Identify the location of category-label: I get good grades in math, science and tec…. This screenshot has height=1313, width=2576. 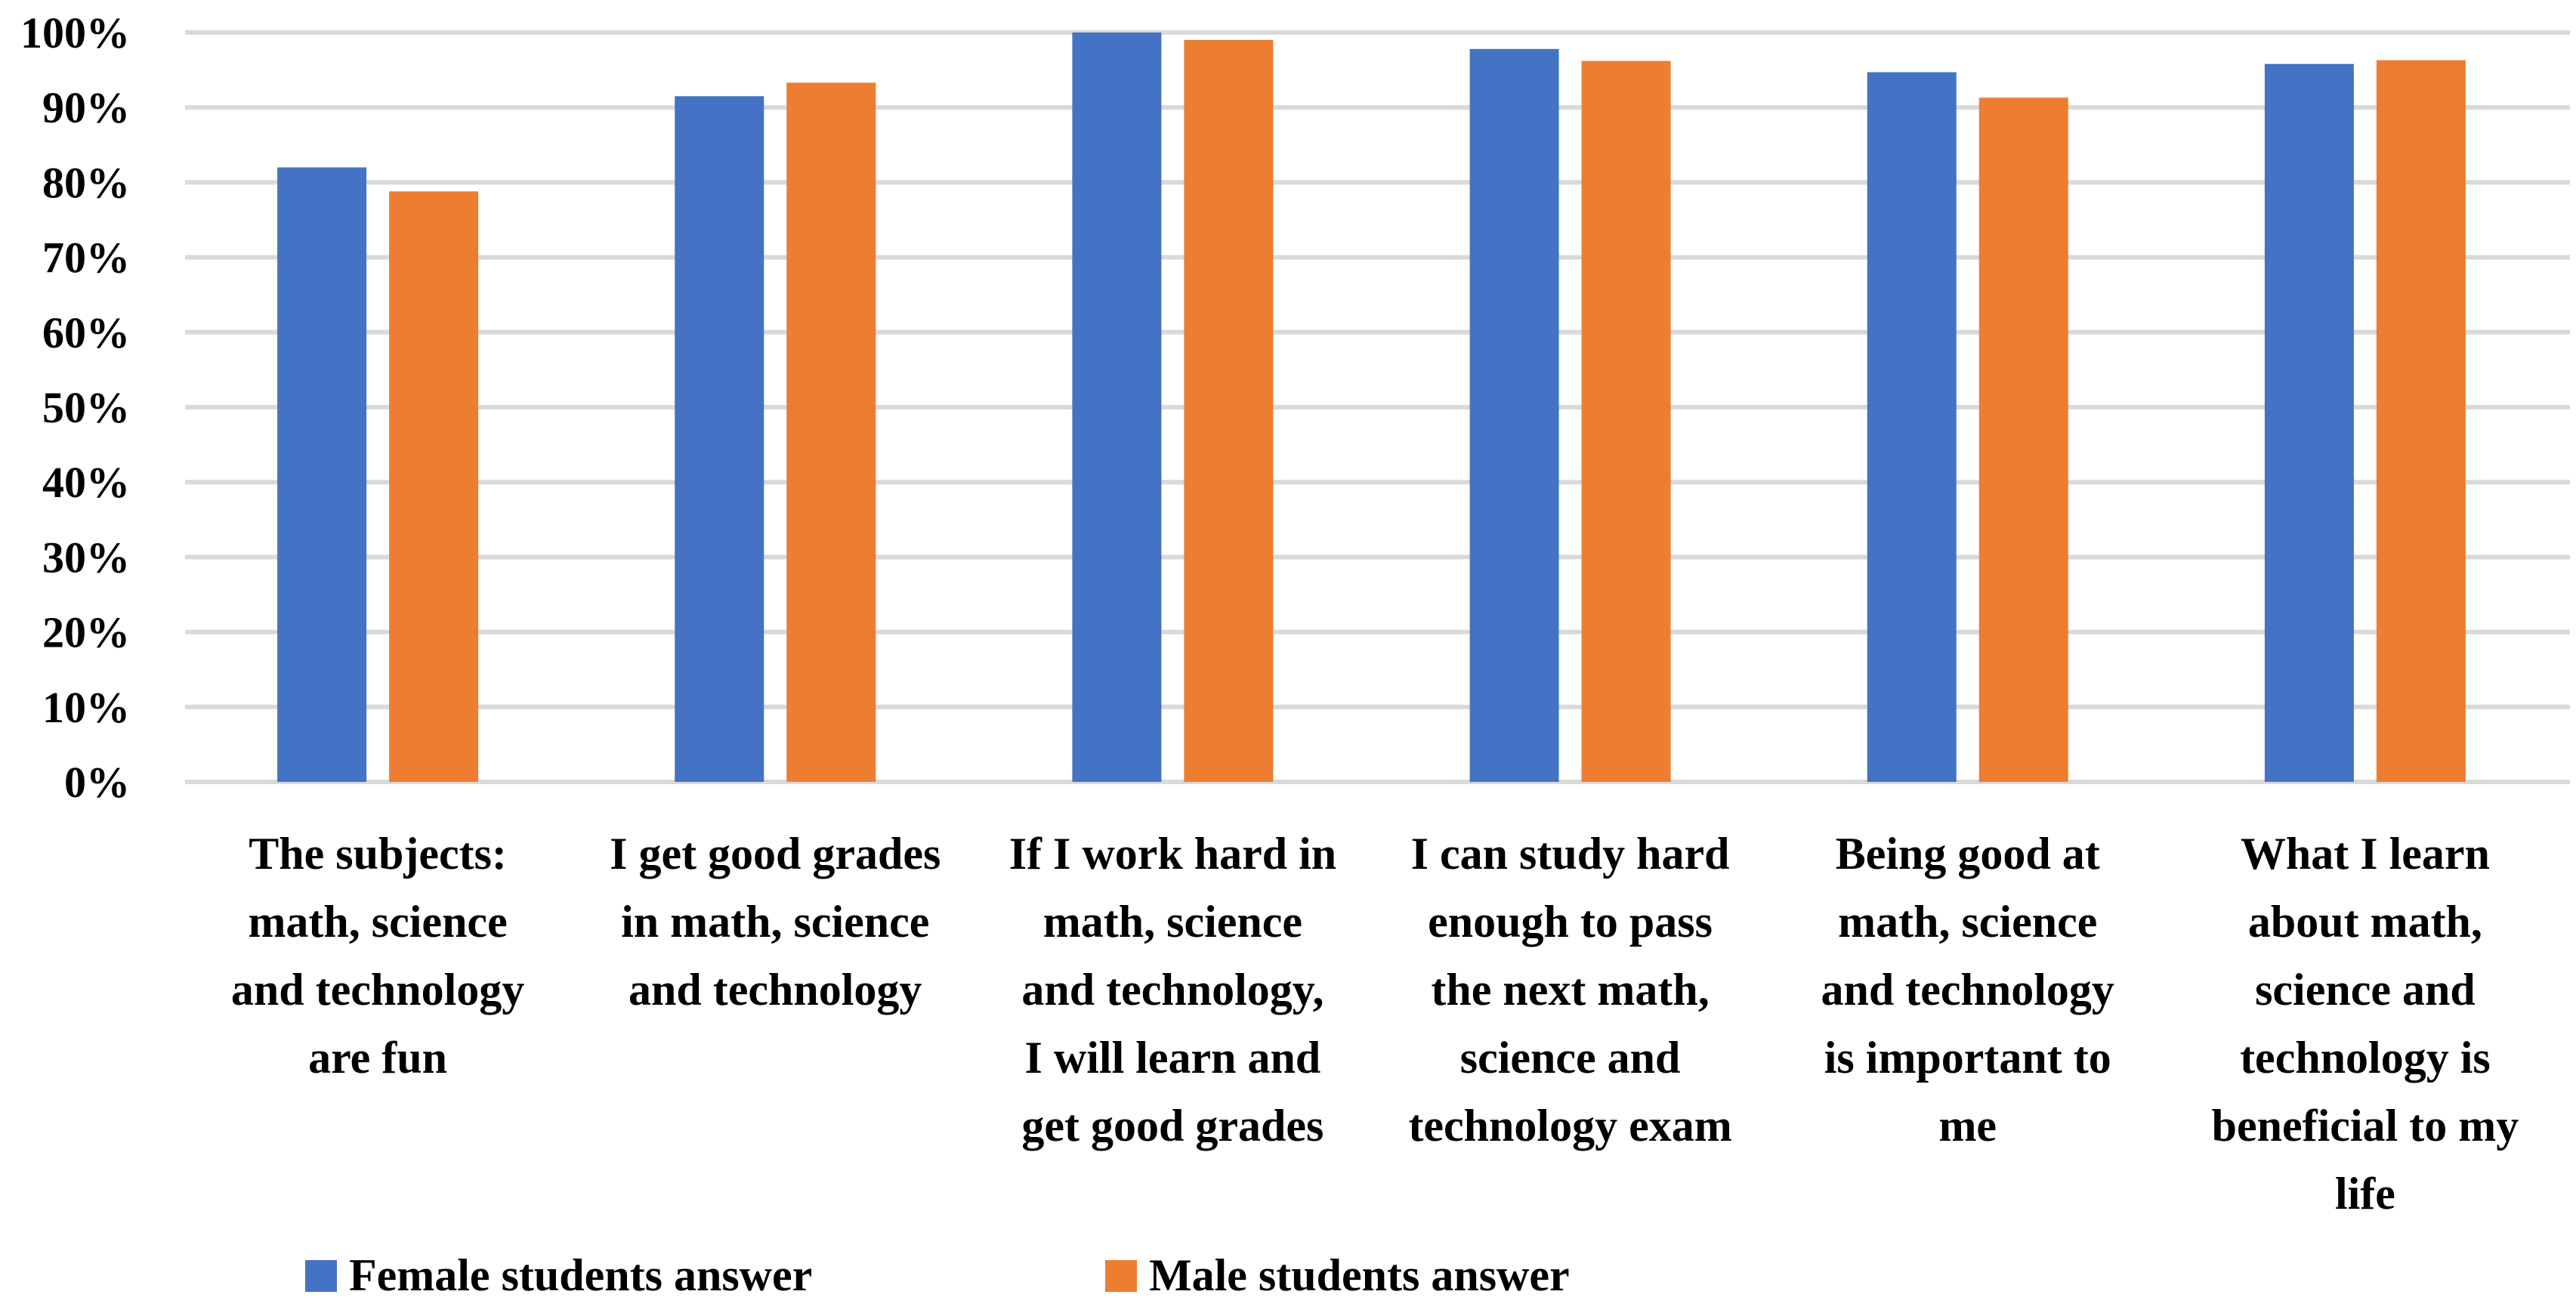
(775, 922).